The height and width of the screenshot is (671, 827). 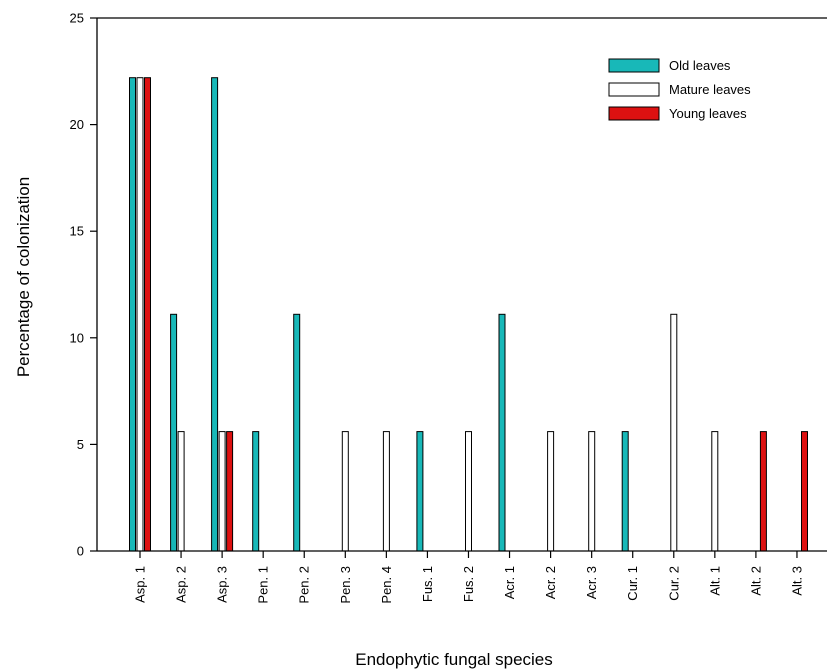 I want to click on x-tick-label: Alt. 1, so click(x=714, y=581).